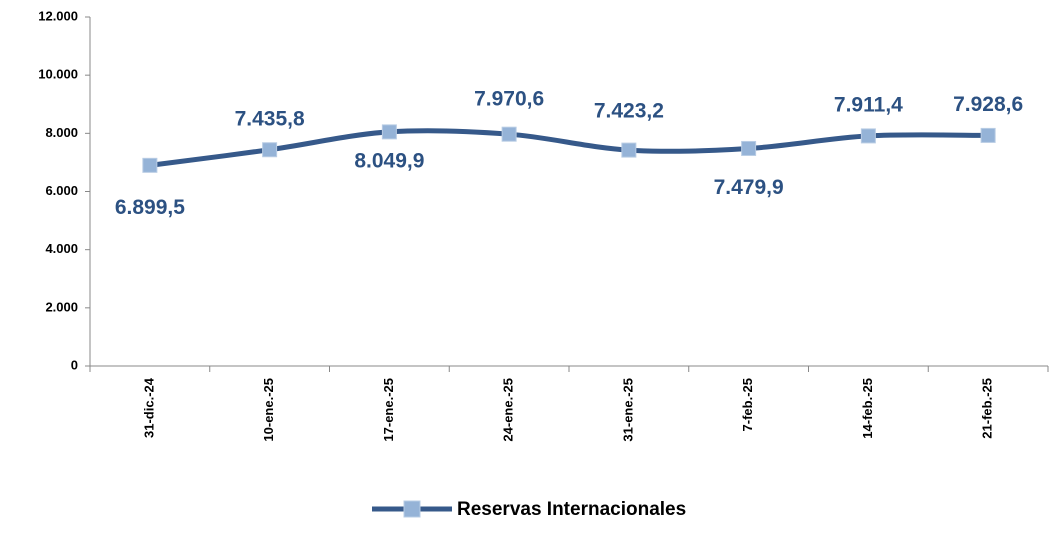 Image resolution: width=1052 pixels, height=547 pixels. What do you see at coordinates (627, 410) in the screenshot?
I see `x-tick-label: 31-ene.-25` at bounding box center [627, 410].